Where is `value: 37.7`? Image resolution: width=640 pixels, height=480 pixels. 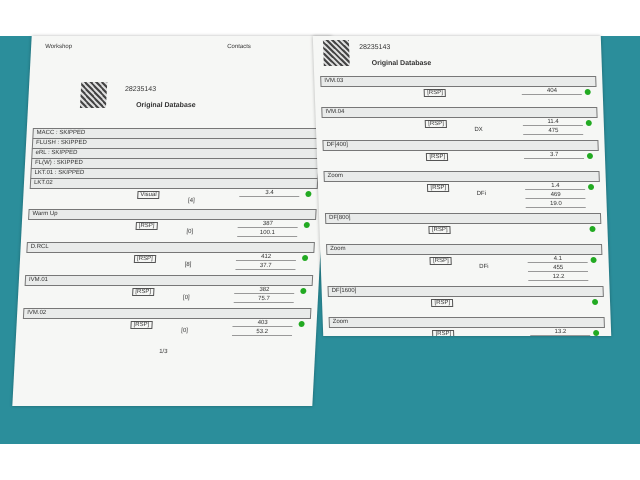
value: 37.7 is located at coordinates (265, 266).